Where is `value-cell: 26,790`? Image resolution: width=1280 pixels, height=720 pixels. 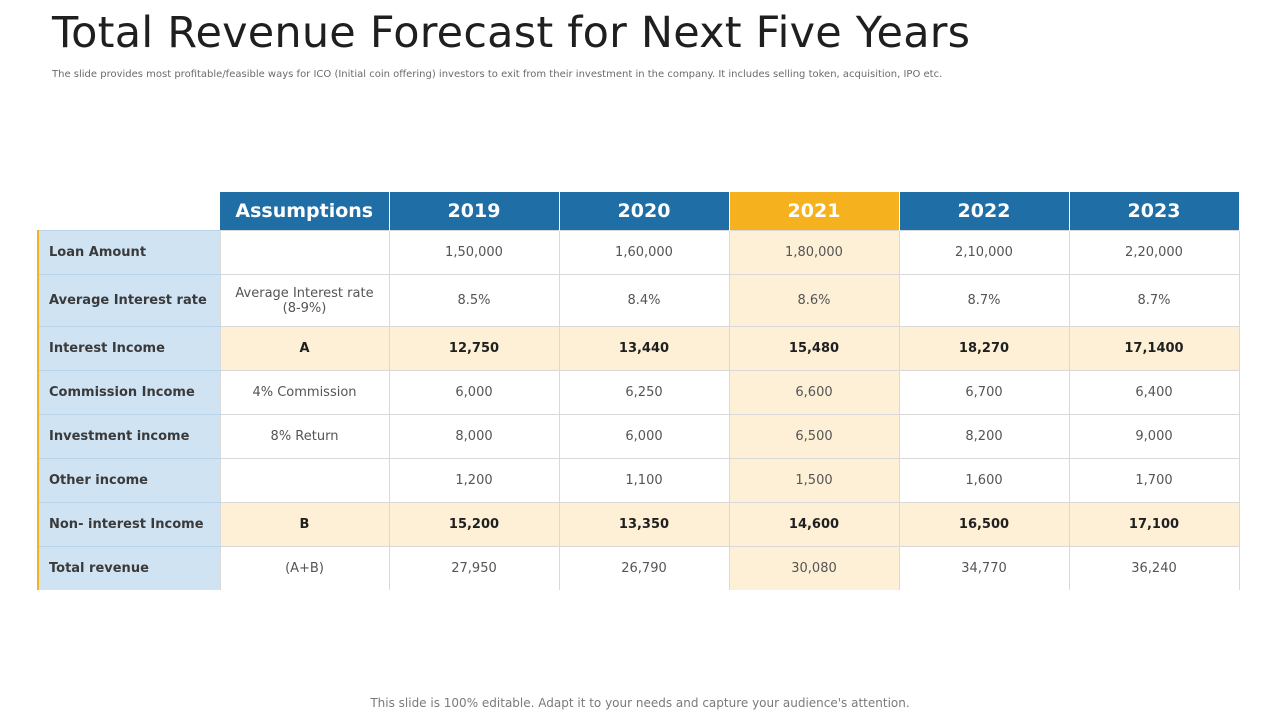
value-cell: 26,790 is located at coordinates (644, 568).